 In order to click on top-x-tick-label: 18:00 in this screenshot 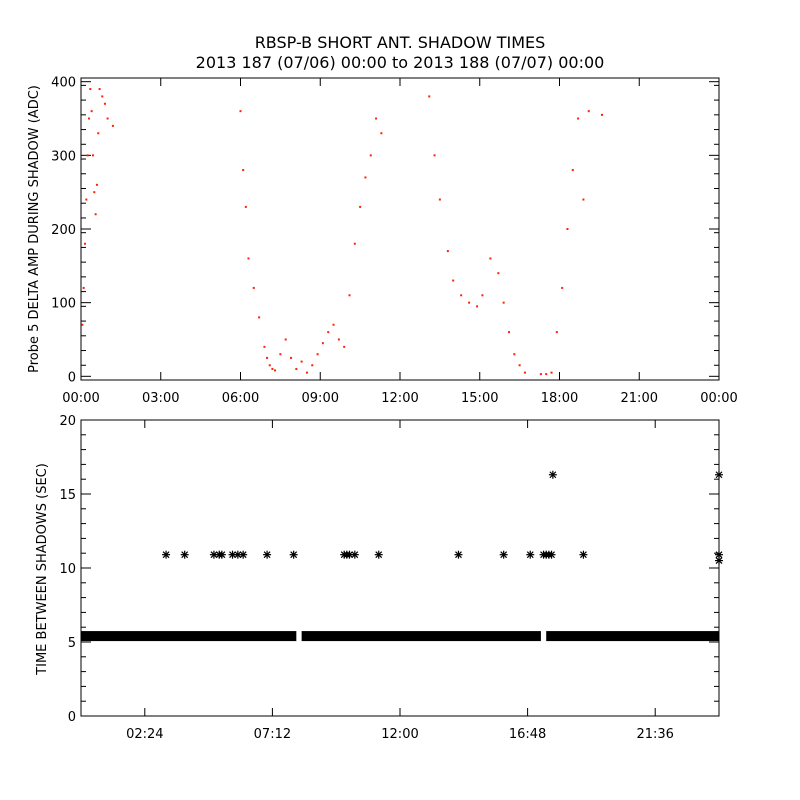, I will do `click(559, 398)`.